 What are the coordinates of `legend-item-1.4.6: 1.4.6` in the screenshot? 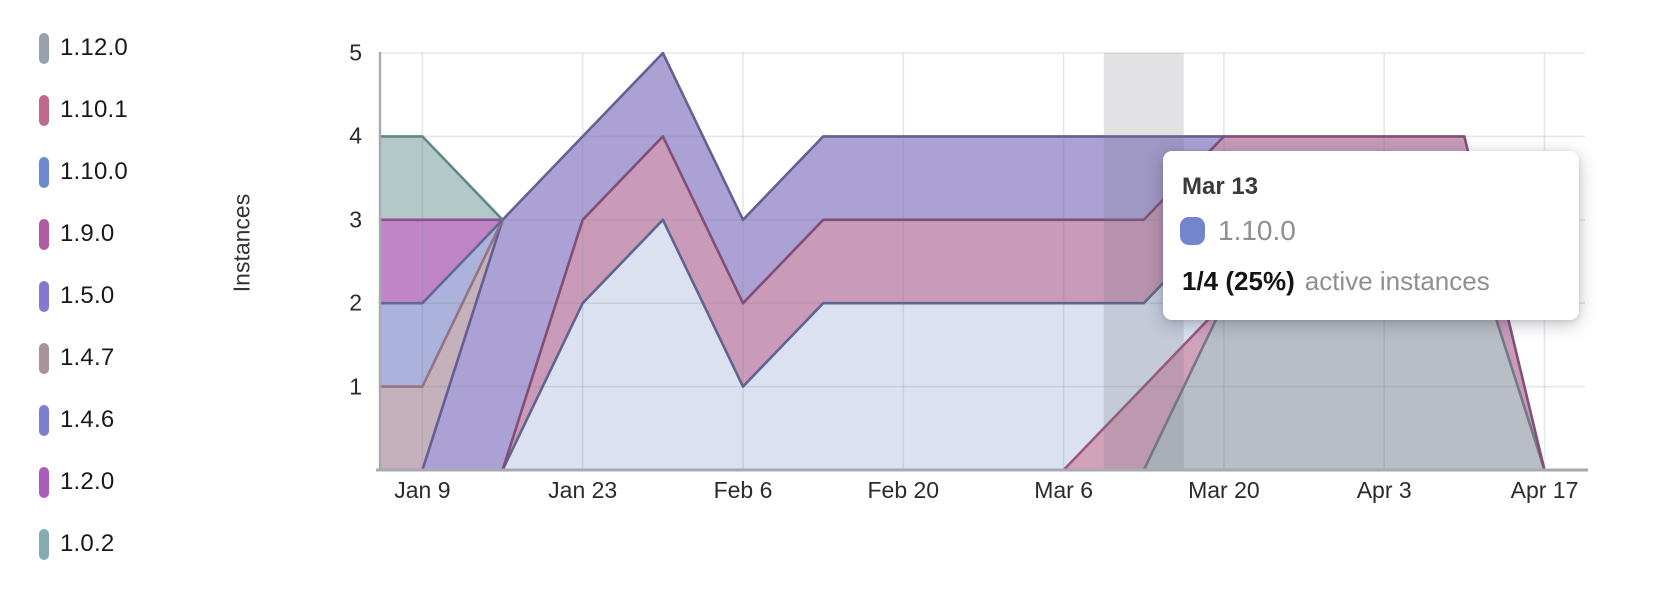 It's located at (76, 420).